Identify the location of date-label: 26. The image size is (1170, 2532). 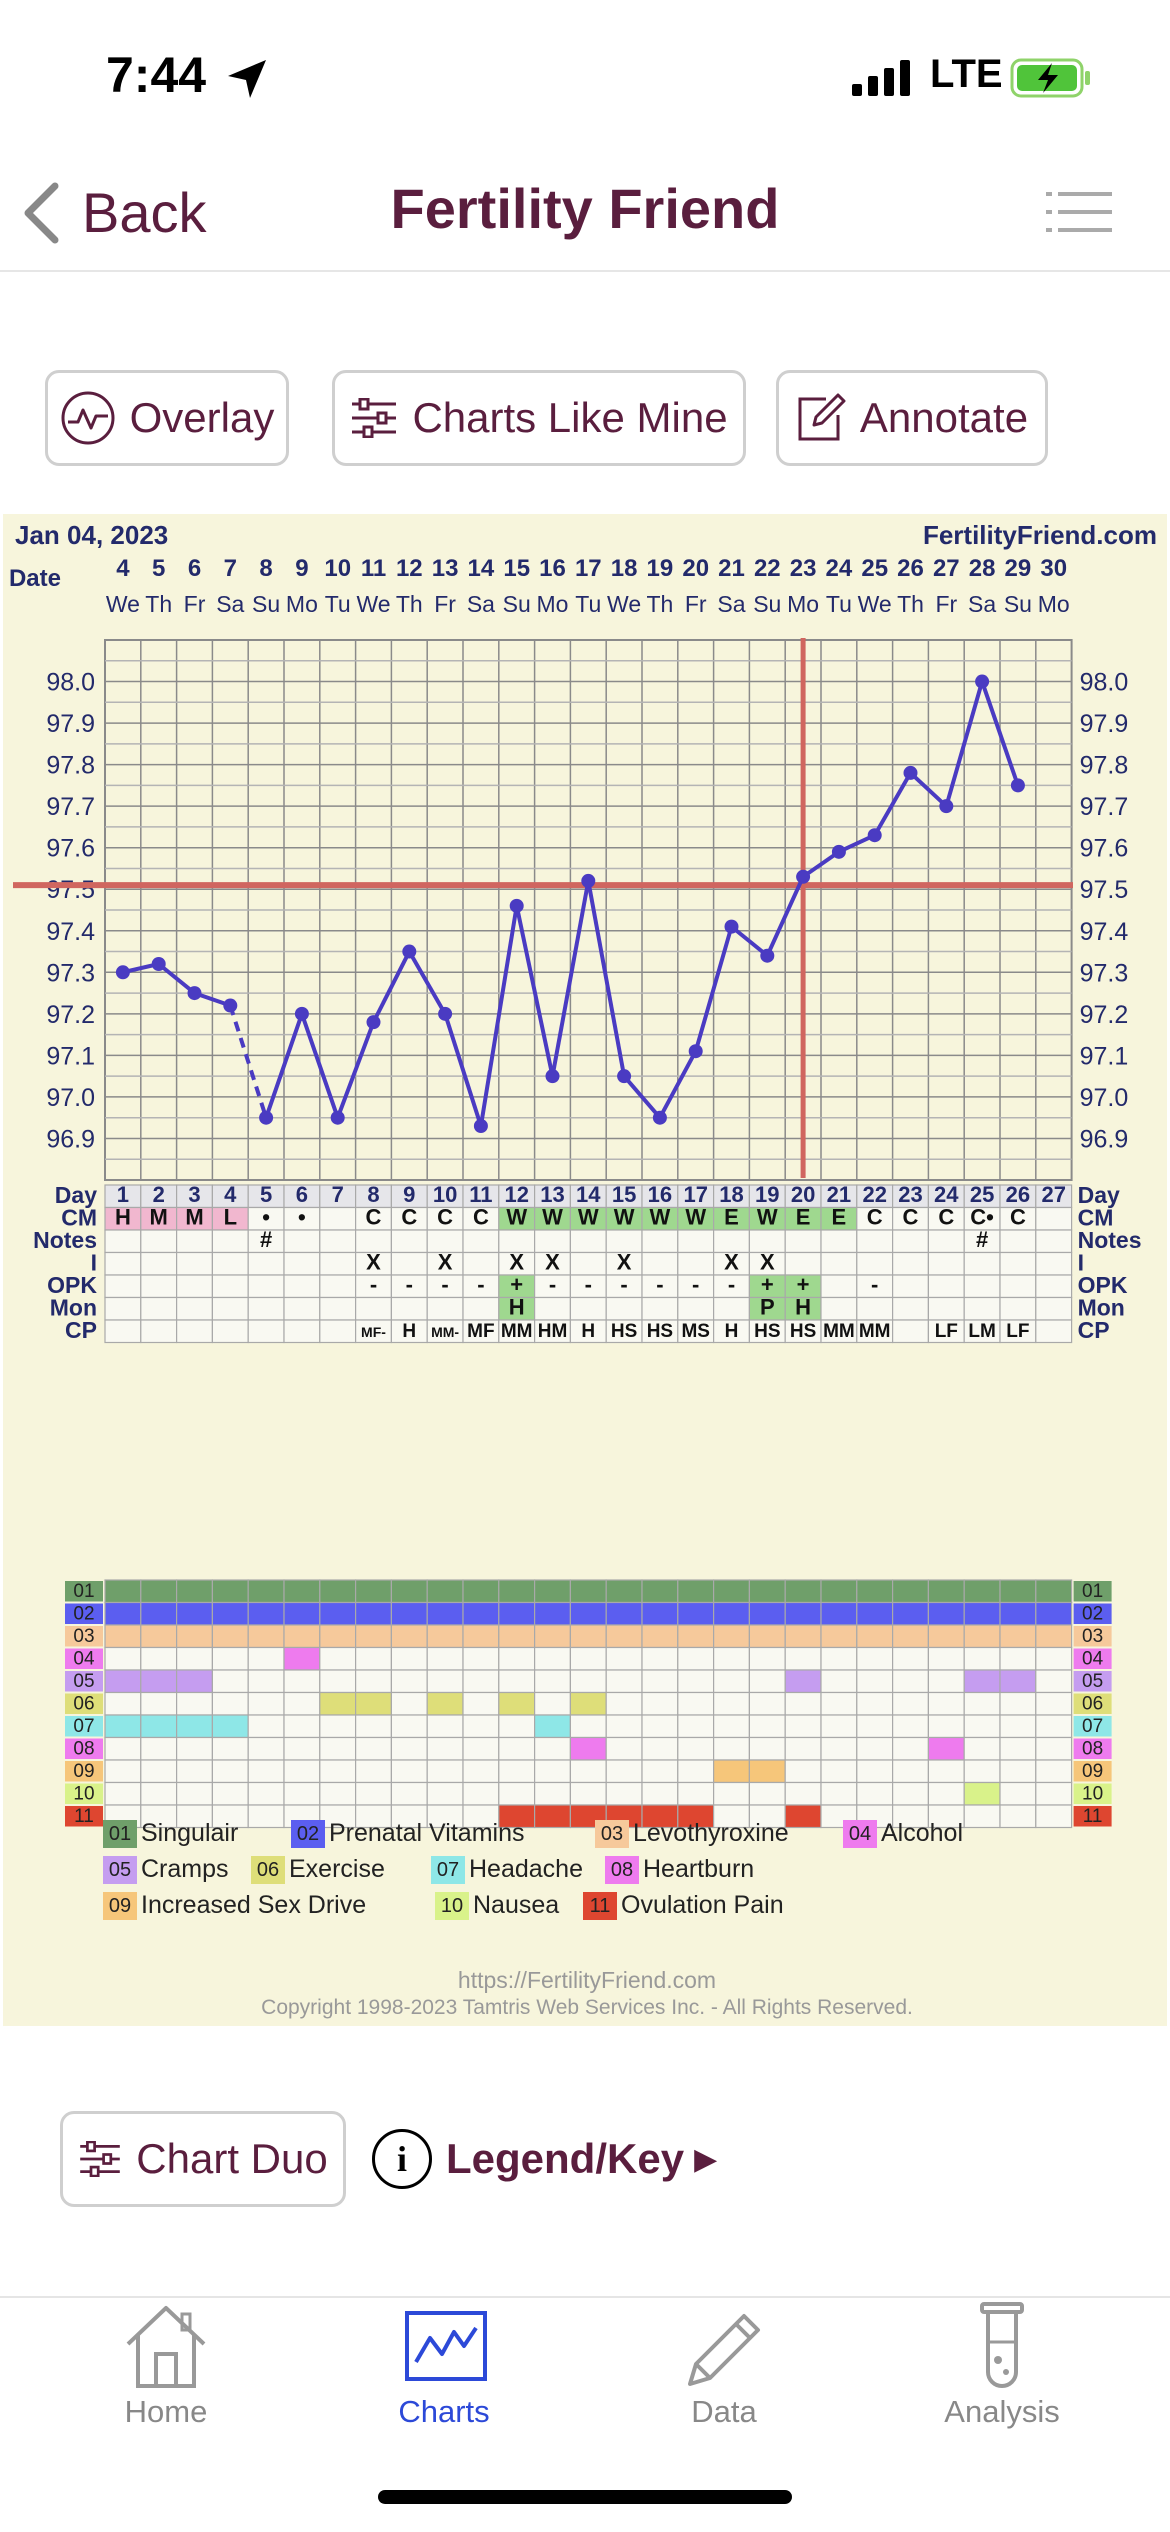
(910, 568).